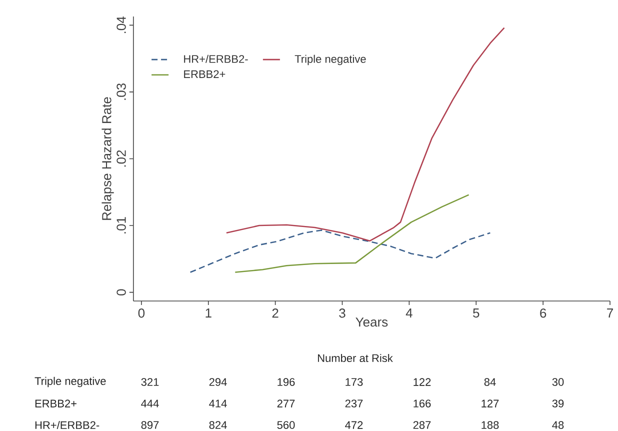  What do you see at coordinates (205, 74) in the screenshot?
I see `legend-label: ERBB2+` at bounding box center [205, 74].